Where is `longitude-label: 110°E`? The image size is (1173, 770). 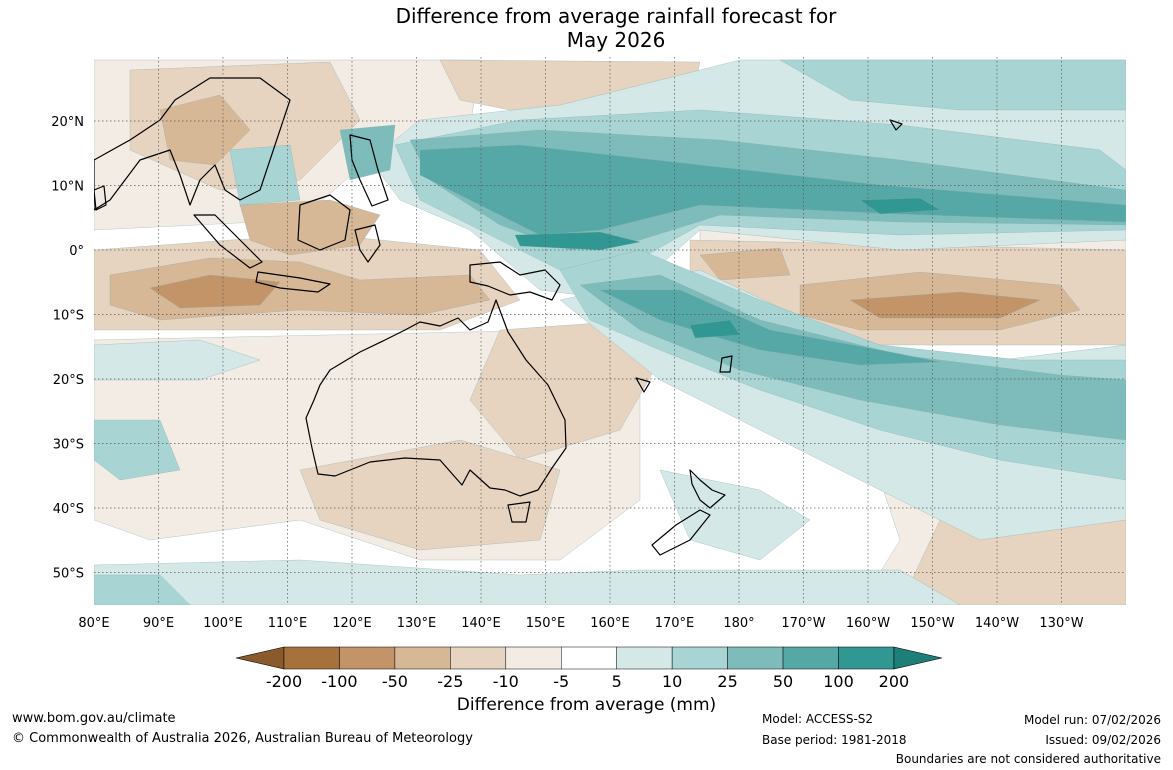 longitude-label: 110°E is located at coordinates (288, 623).